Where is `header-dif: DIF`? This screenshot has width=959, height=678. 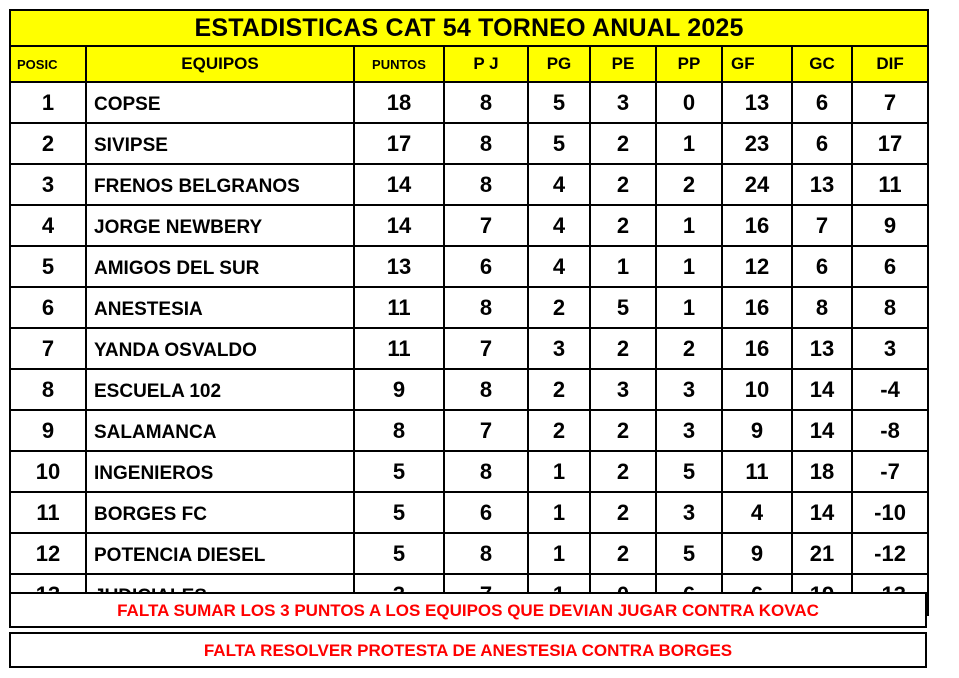 header-dif: DIF is located at coordinates (890, 64).